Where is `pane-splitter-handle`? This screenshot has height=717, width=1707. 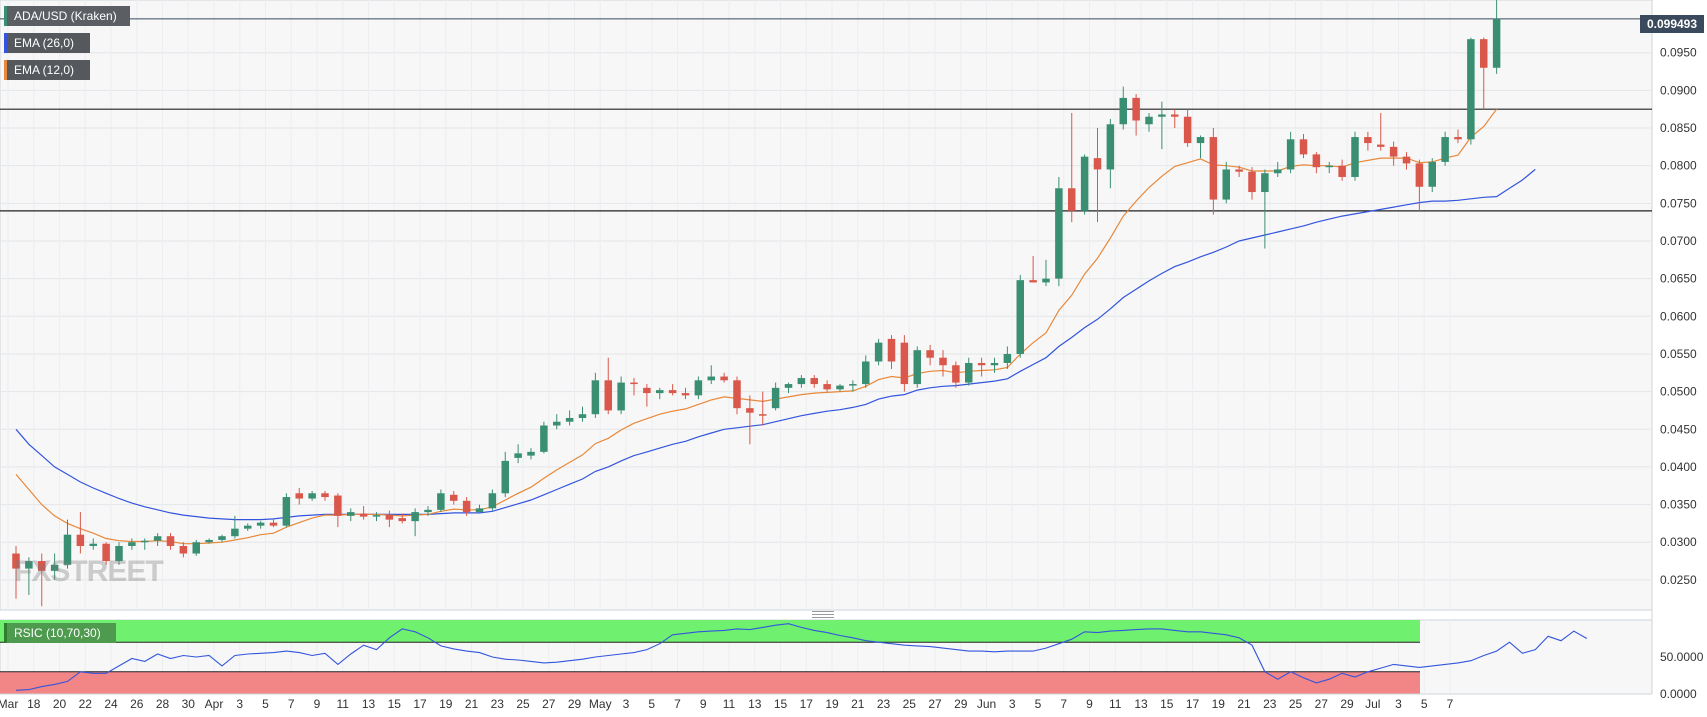
pane-splitter-handle is located at coordinates (823, 614).